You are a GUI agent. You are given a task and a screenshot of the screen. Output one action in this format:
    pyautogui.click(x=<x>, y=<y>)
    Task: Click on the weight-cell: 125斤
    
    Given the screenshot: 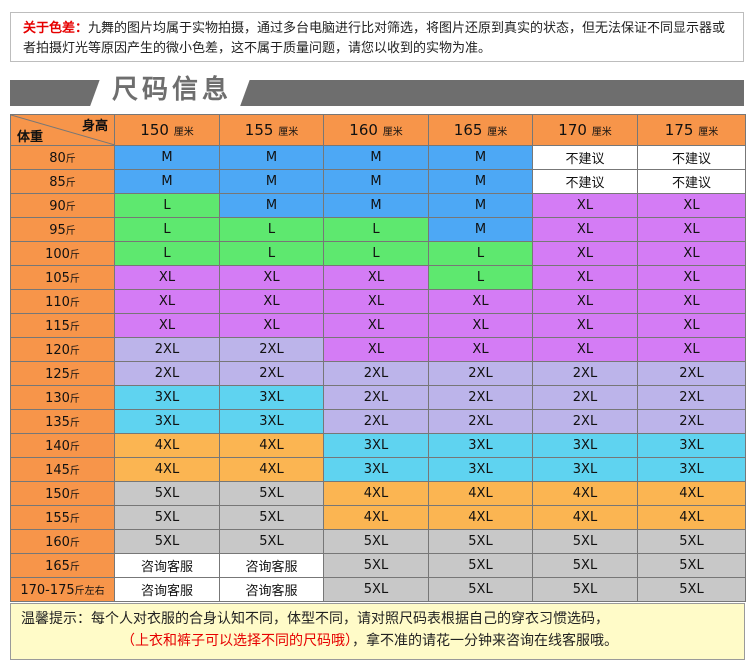 What is the action you would take?
    pyautogui.click(x=62, y=373)
    